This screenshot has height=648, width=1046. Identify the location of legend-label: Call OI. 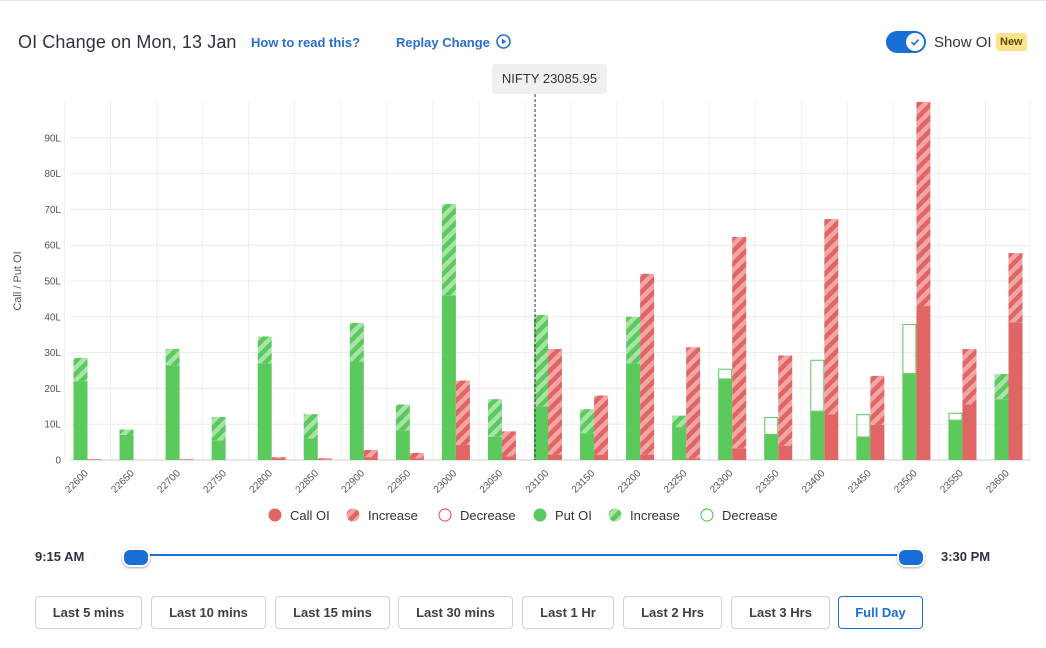
(310, 515).